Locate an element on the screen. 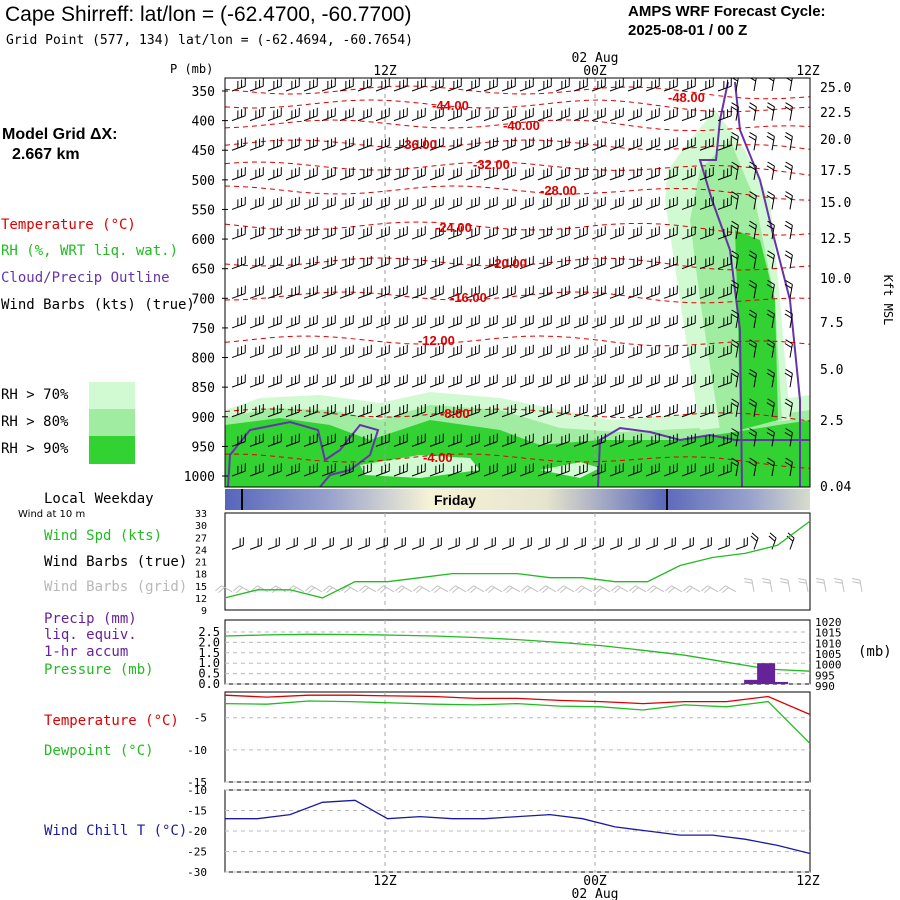 This screenshot has width=900, height=900. height-tick-label: 2.5 is located at coordinates (831, 421).